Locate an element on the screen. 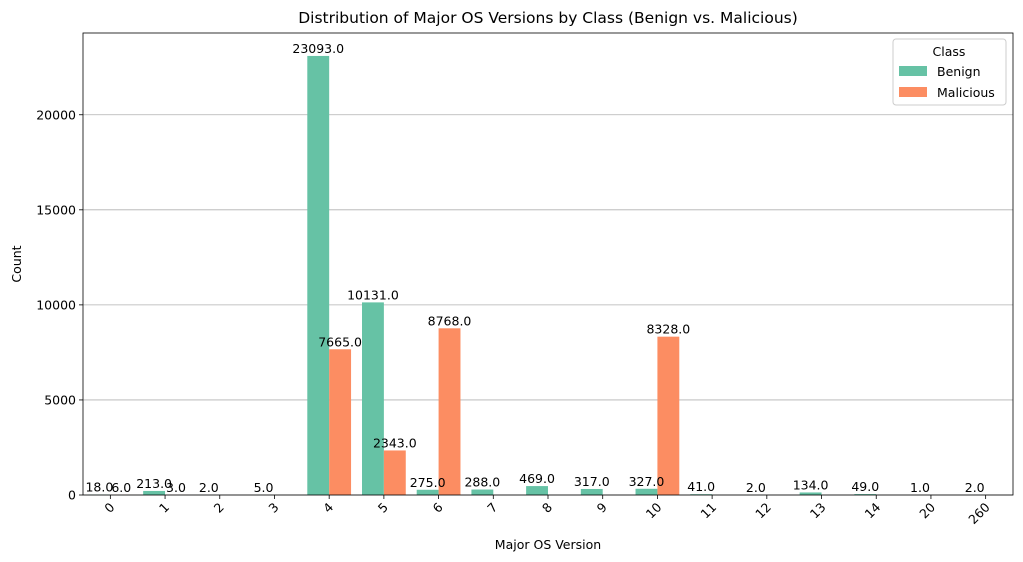 This screenshot has height=562, width=1023. legend-title: Class is located at coordinates (949, 51).